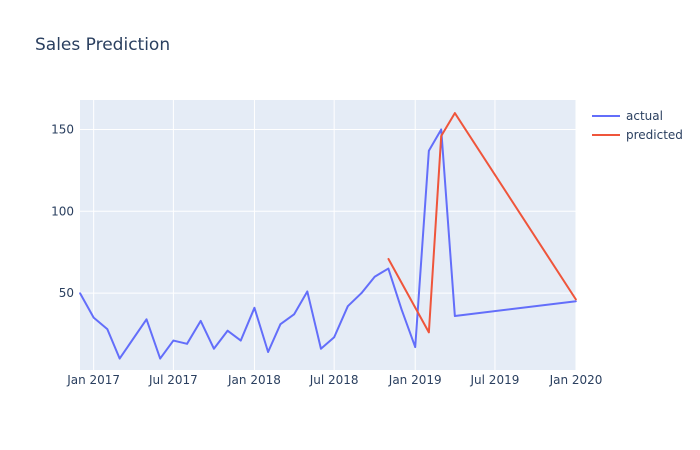 This screenshot has width=700, height=450. I want to click on y-axis: 50 100 150, so click(62, 211).